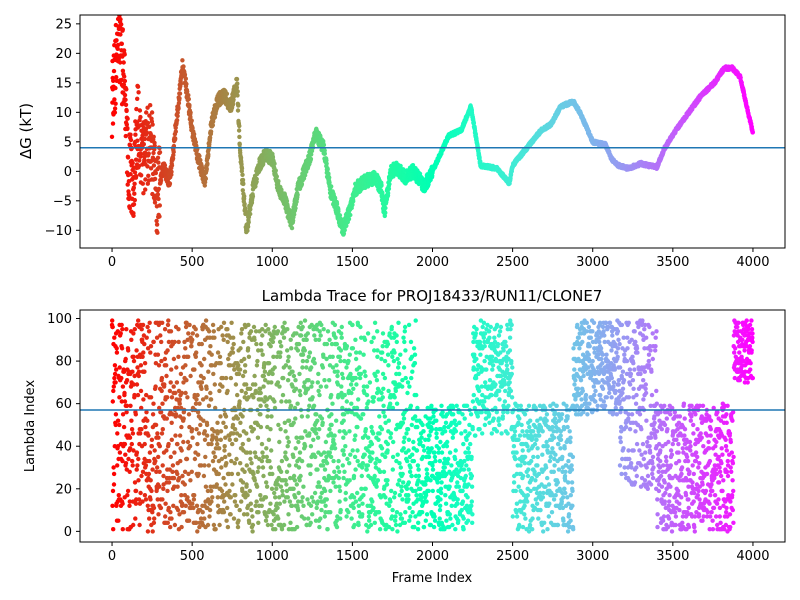  I want to click on lambda-chart-title: Lambda Trace for PROJ18433/RUN11/CLONE7, so click(432, 296).